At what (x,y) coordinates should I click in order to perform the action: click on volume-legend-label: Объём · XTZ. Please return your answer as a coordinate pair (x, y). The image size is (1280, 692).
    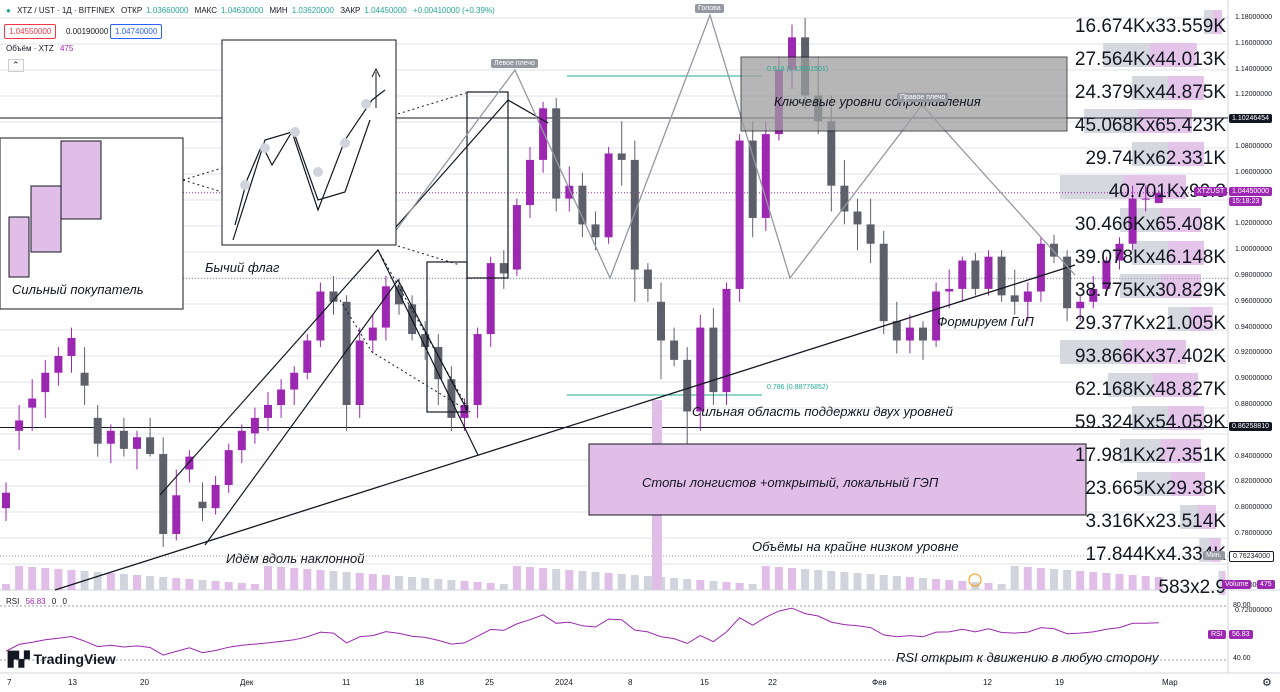
    Looking at the image, I should click on (30, 48).